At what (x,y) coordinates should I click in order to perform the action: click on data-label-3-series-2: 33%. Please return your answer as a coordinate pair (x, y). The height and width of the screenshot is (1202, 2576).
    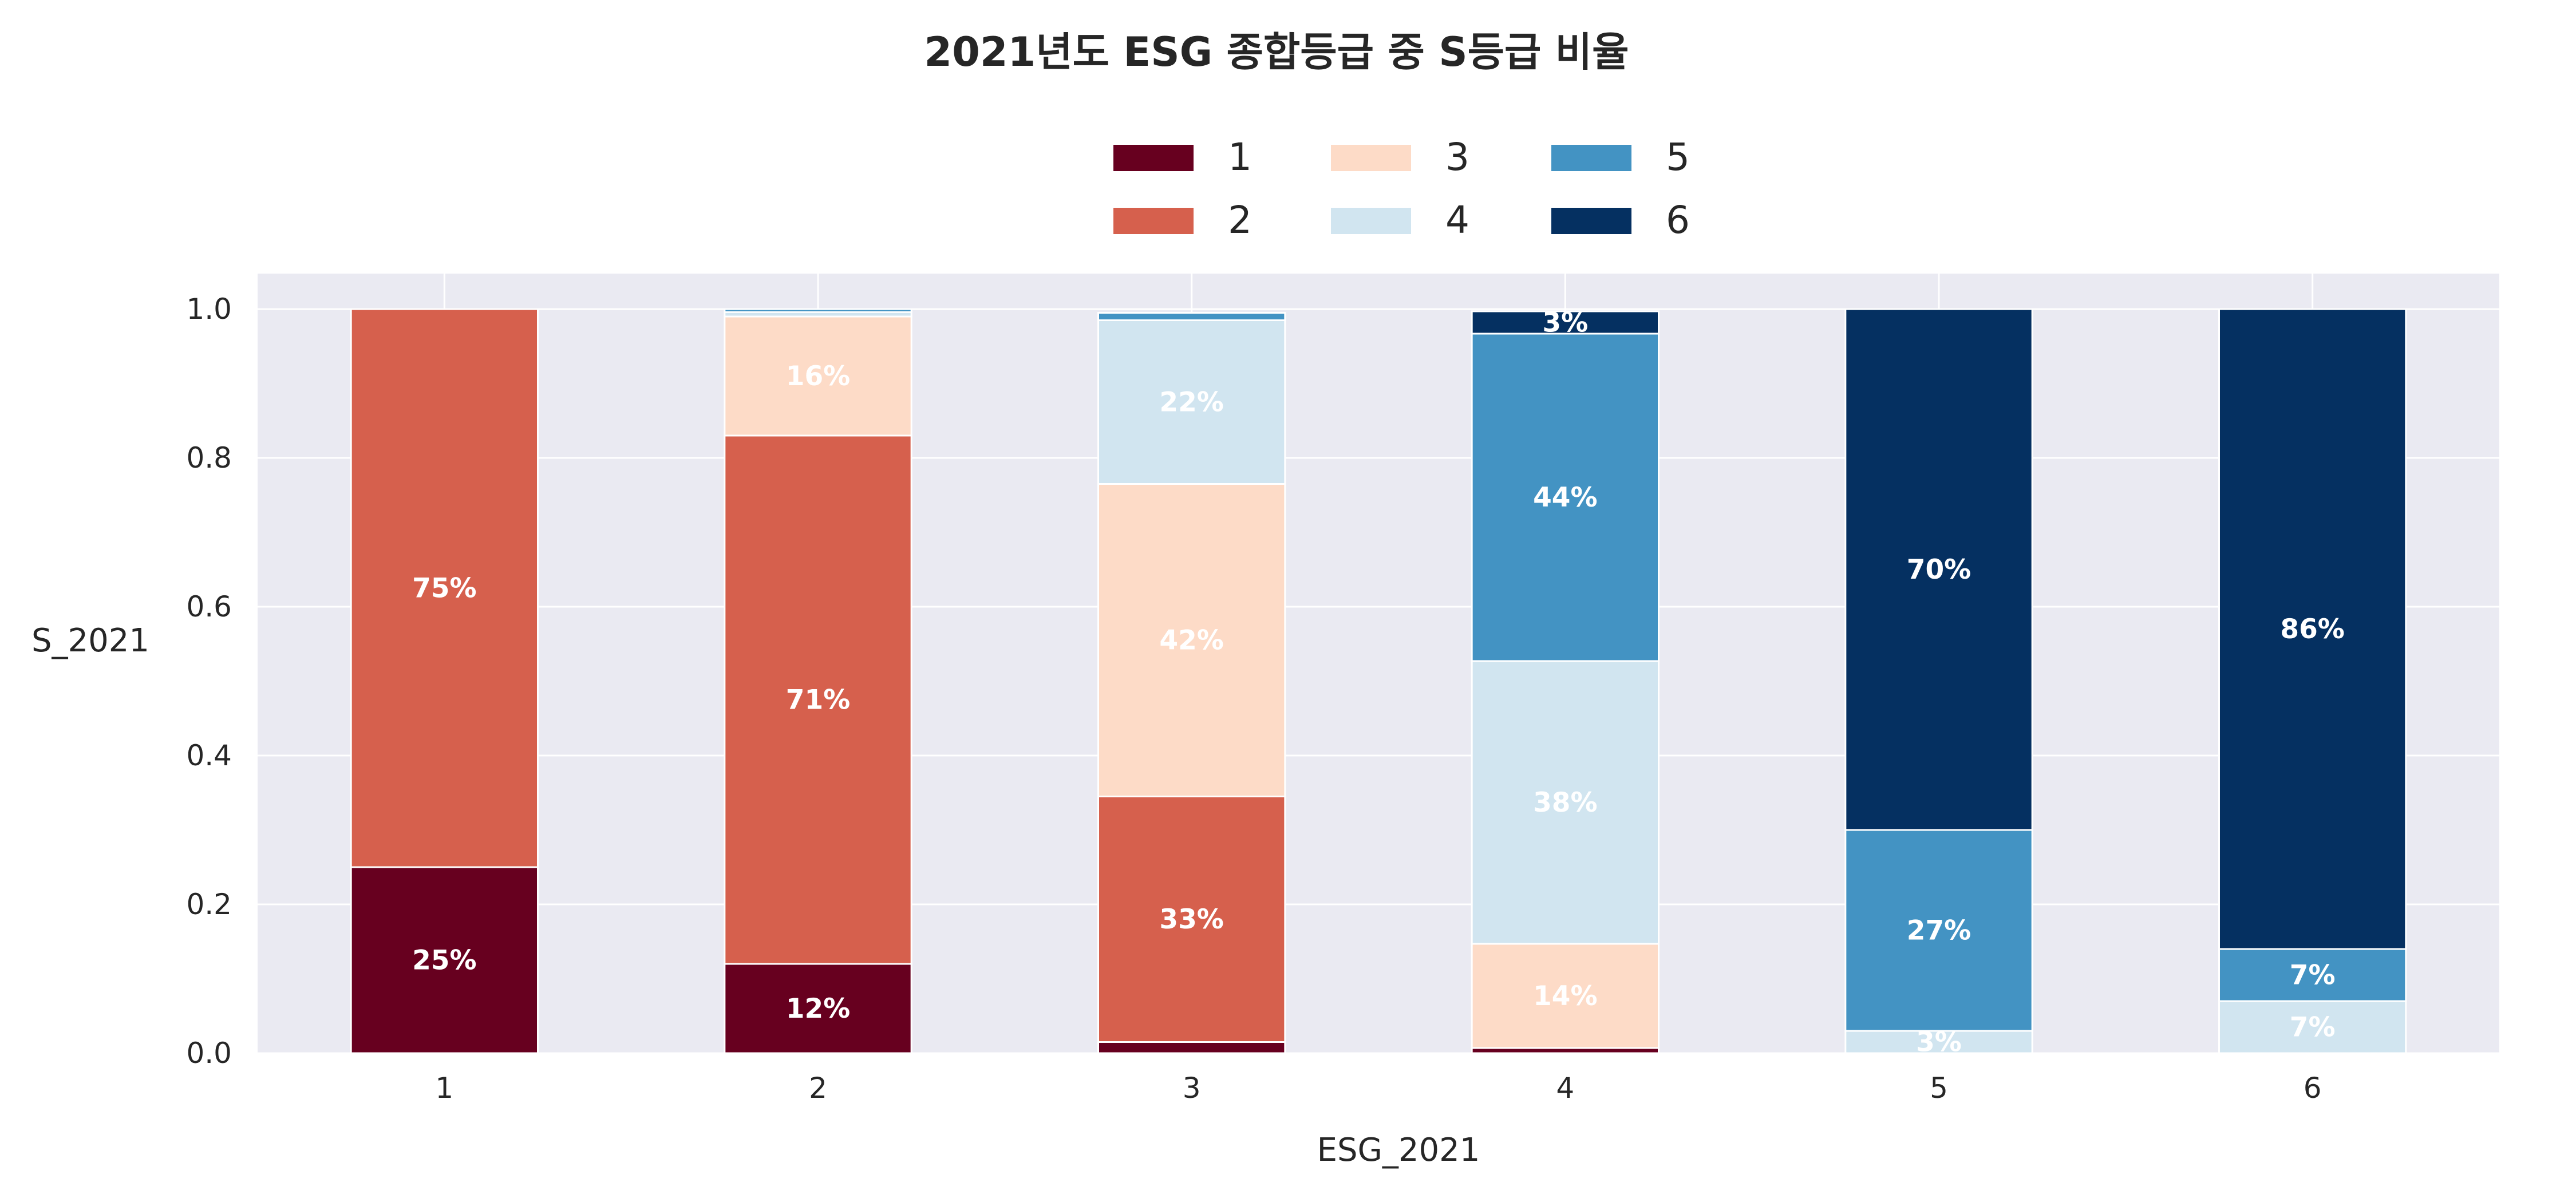
    Looking at the image, I should click on (1191, 920).